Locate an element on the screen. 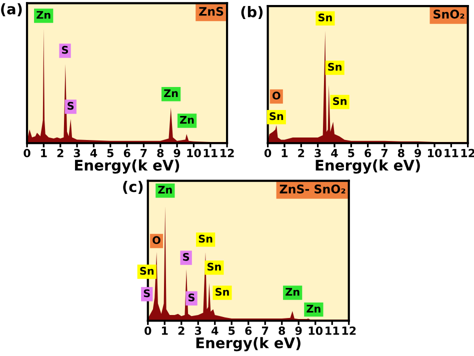 The height and width of the screenshot is (356, 474). text: Sn is located at coordinates (325, 18).